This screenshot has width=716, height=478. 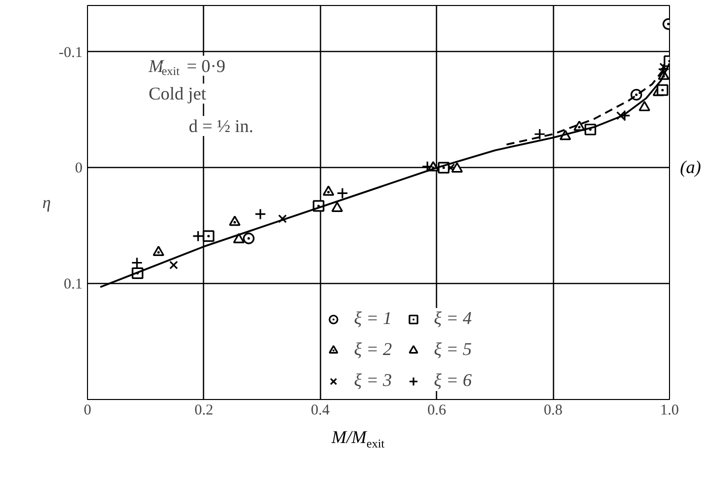 What do you see at coordinates (78, 168) in the screenshot?
I see `y-tick-label: 0` at bounding box center [78, 168].